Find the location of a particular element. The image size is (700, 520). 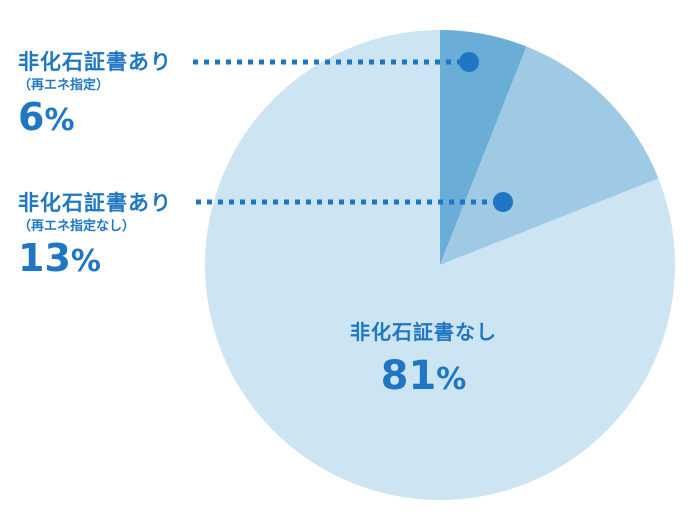

leader-non-renewable-dot is located at coordinates (503, 202).